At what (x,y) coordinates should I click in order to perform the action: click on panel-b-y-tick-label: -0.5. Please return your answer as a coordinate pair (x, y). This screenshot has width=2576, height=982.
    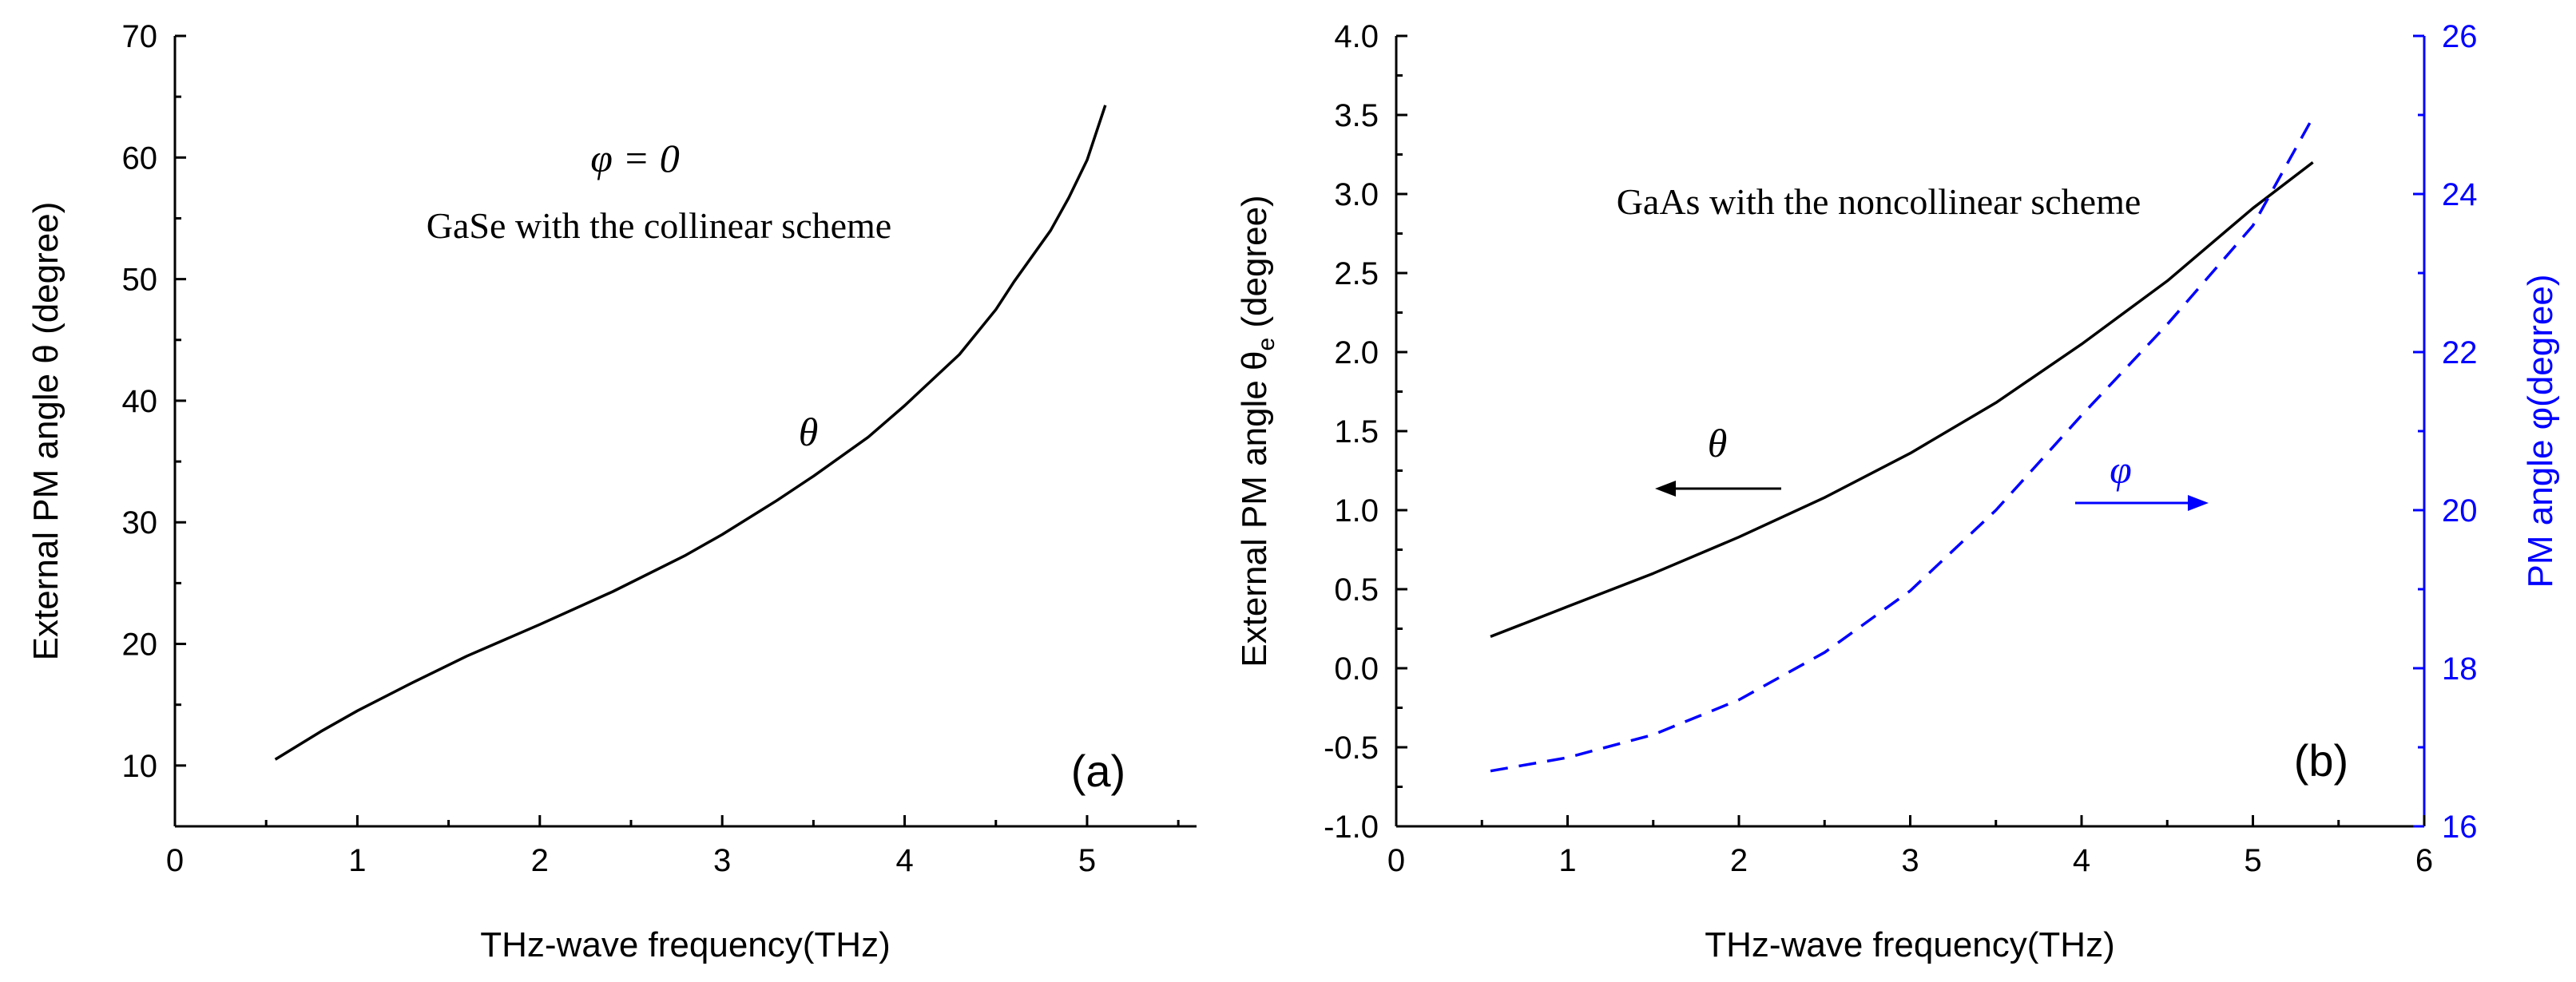
    Looking at the image, I should click on (1351, 748).